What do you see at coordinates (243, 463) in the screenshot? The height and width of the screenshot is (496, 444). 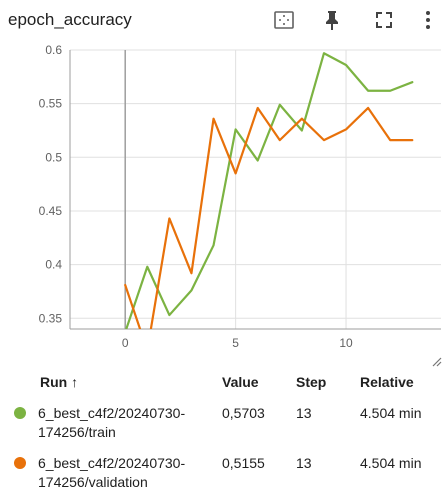 I see `run-value: 0,5155` at bounding box center [243, 463].